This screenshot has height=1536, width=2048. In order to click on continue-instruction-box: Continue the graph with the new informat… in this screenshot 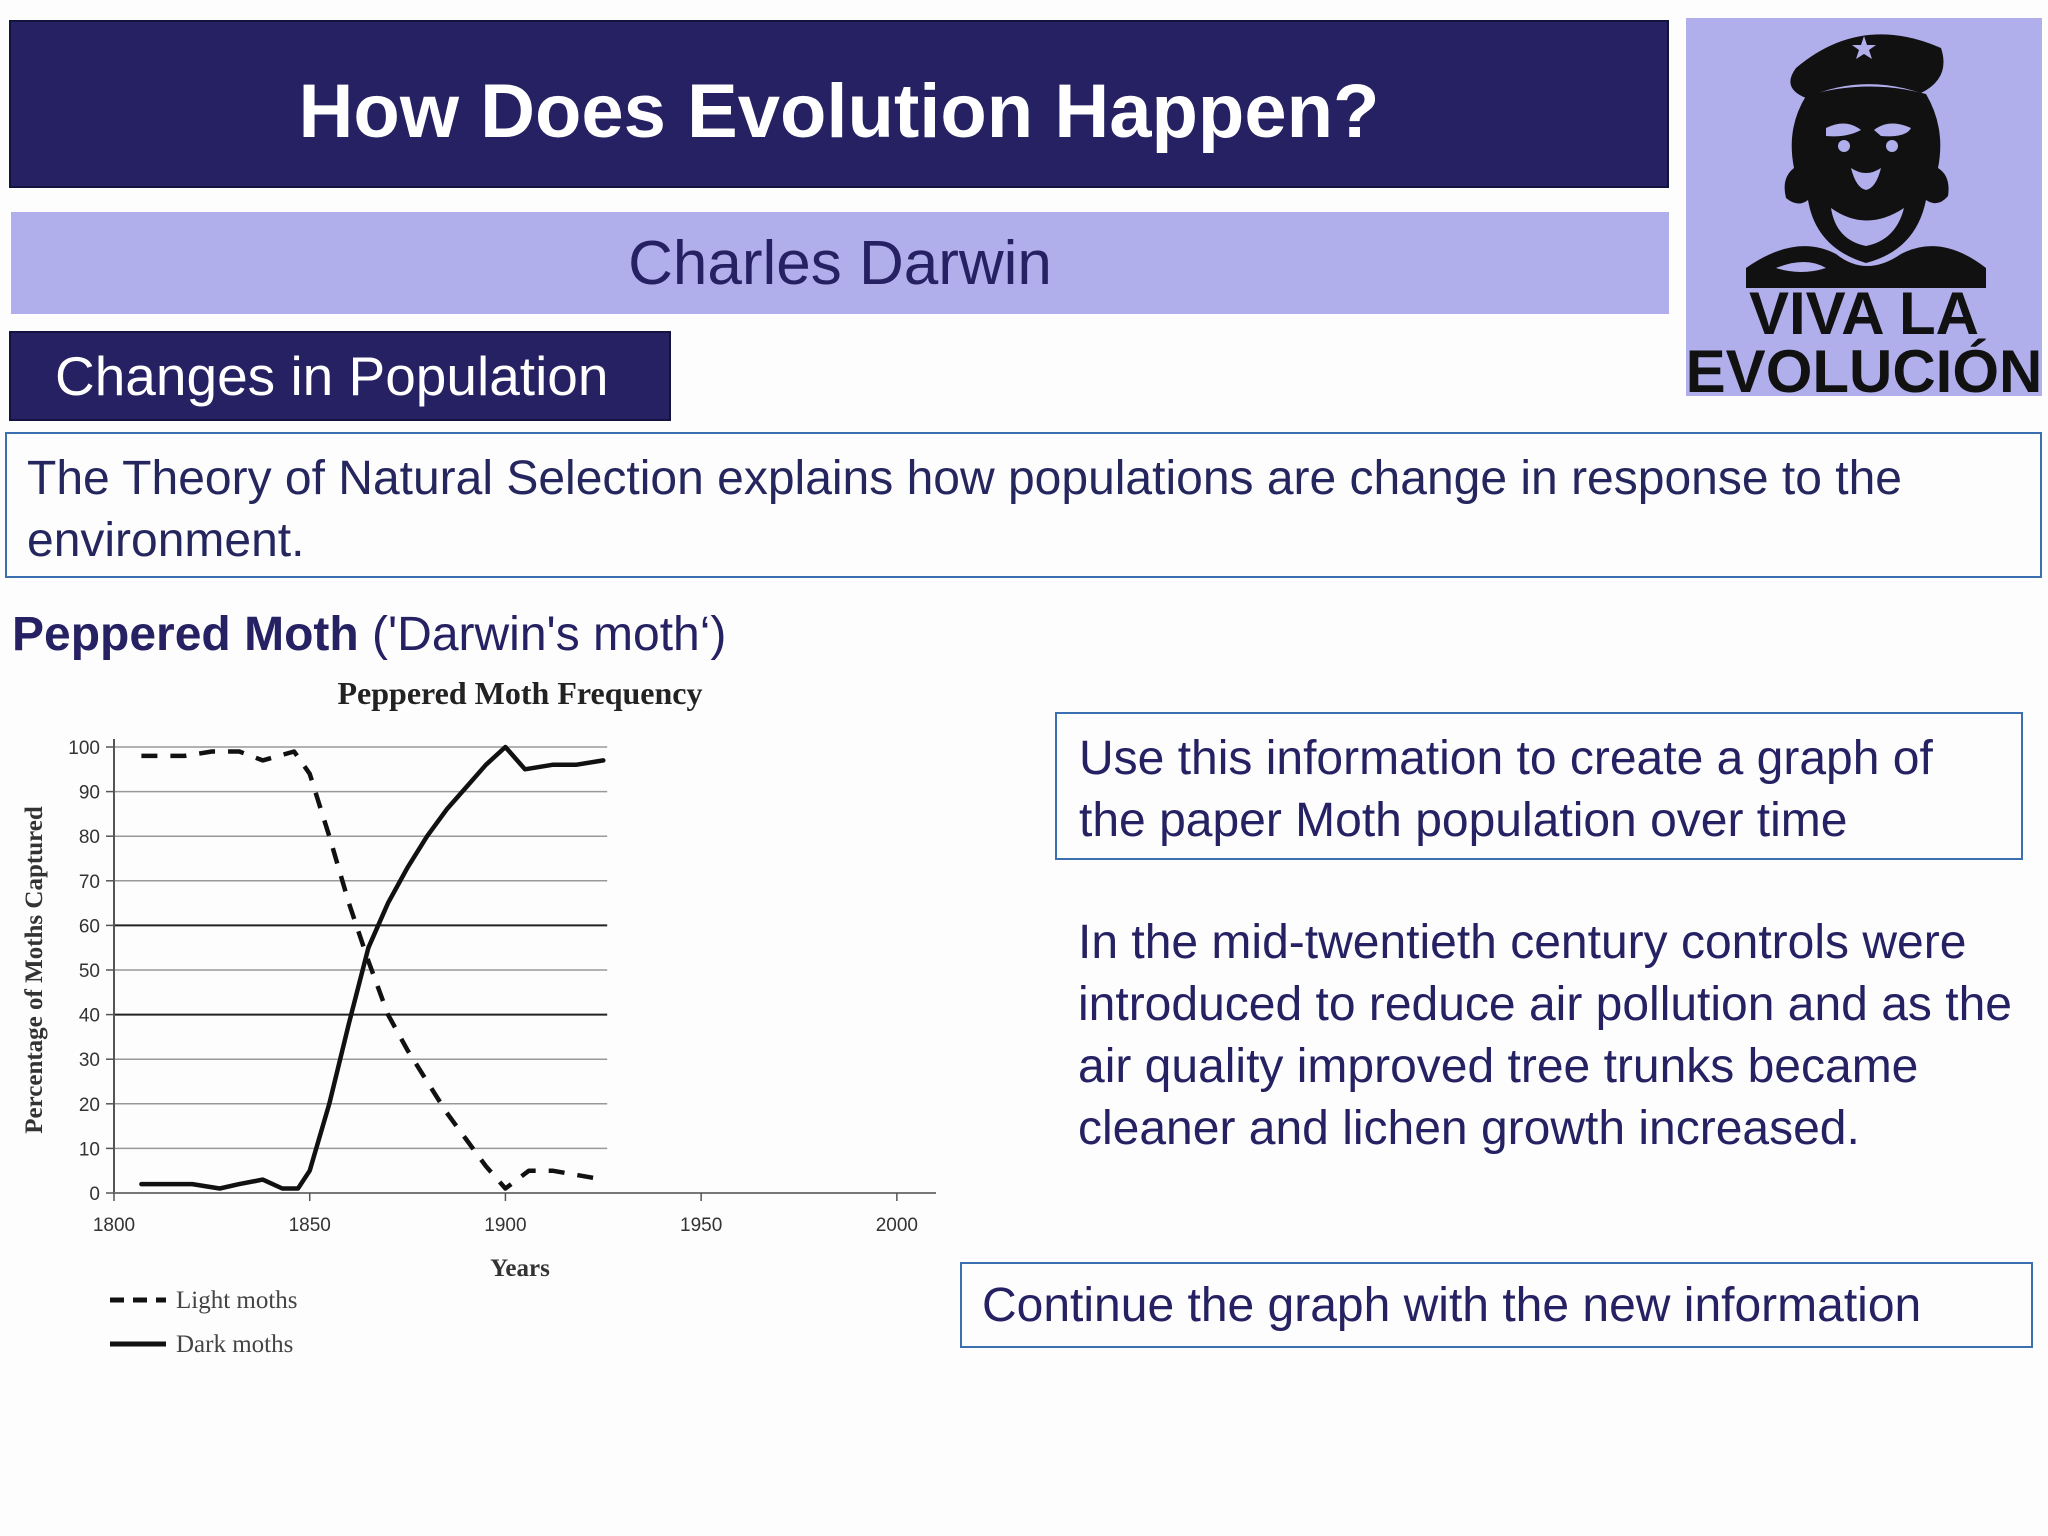, I will do `click(1496, 1305)`.